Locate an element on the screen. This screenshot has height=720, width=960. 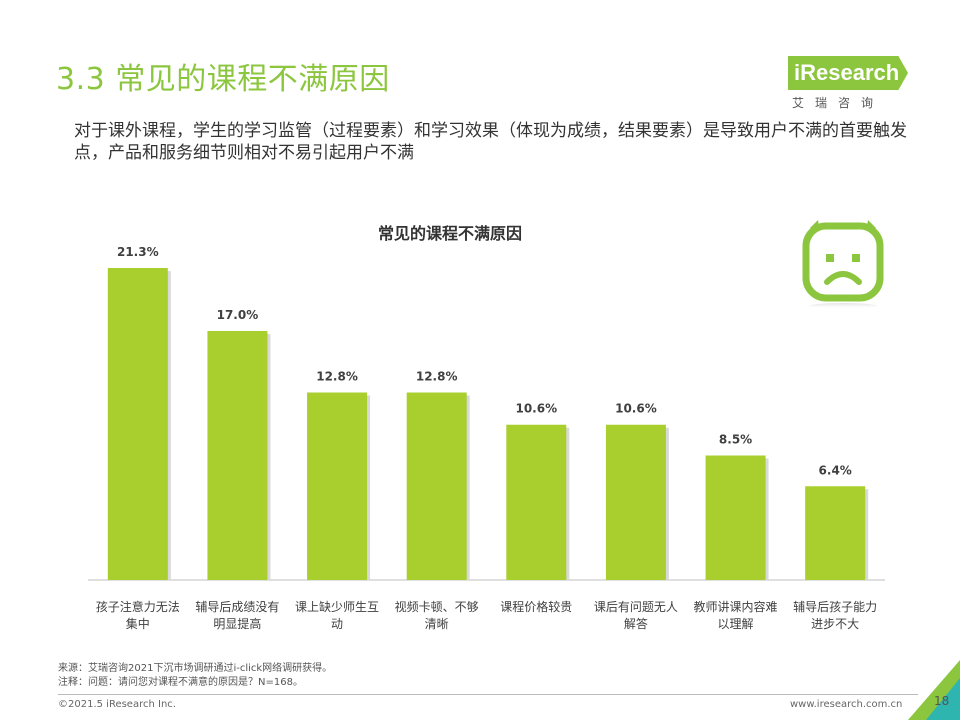
data-label-8: 6.4% is located at coordinates (835, 470).